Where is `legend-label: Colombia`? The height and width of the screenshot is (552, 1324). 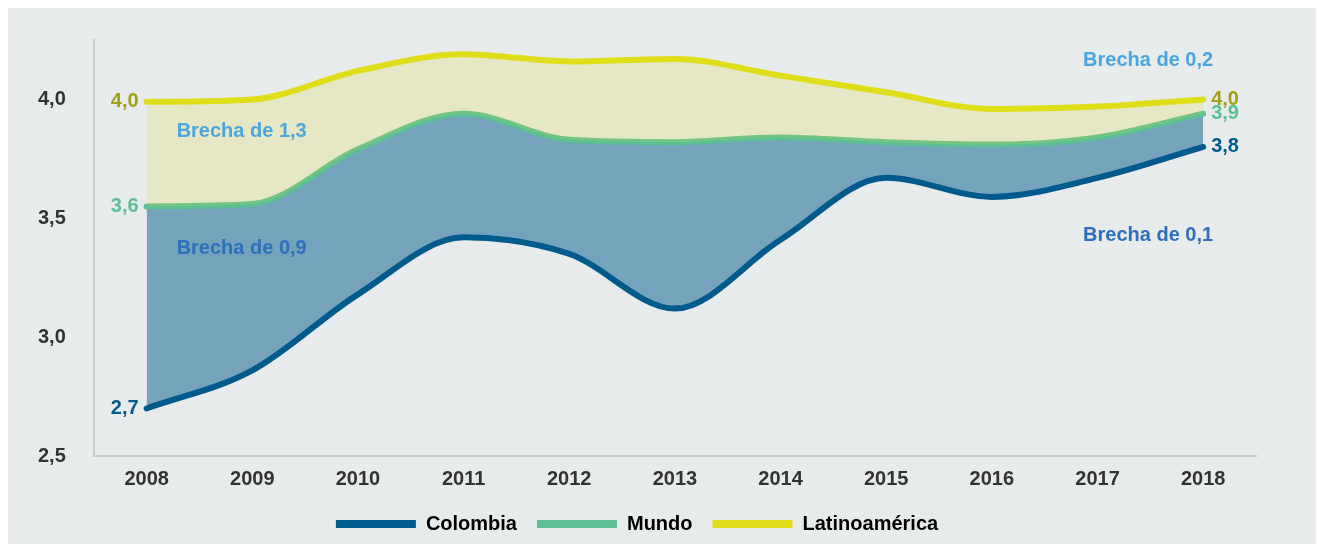
legend-label: Colombia is located at coordinates (471, 522).